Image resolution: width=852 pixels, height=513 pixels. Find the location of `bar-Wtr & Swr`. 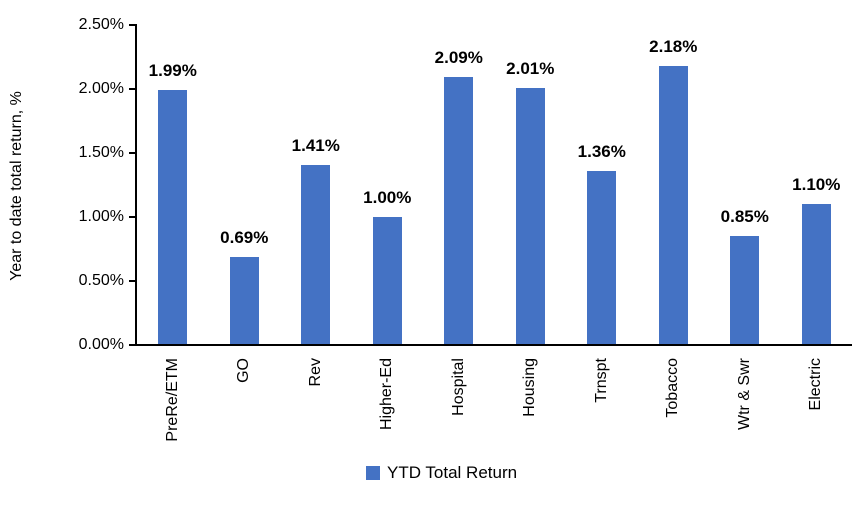

bar-Wtr & Swr is located at coordinates (745, 291).